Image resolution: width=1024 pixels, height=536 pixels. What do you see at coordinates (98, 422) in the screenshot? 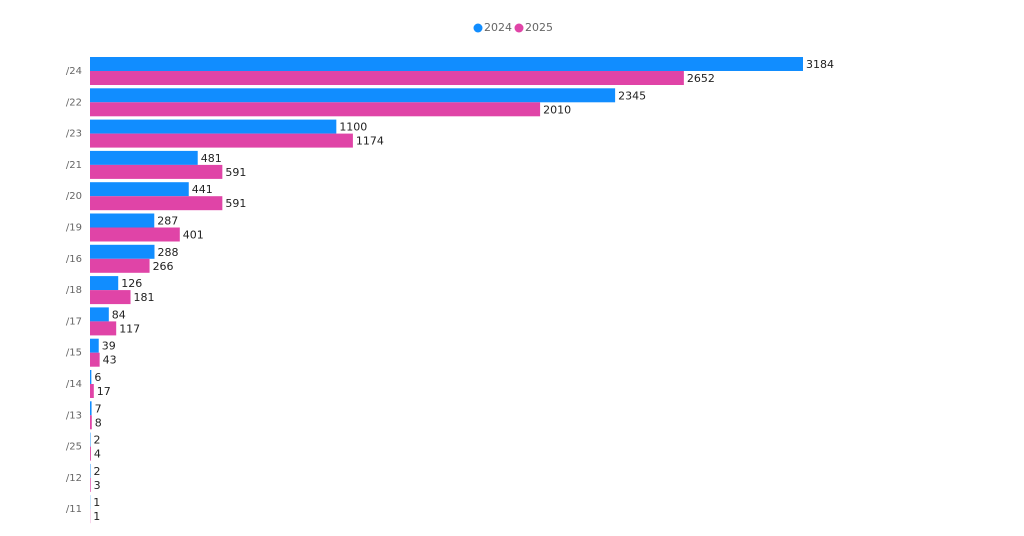
I see `value-label: 8` at bounding box center [98, 422].